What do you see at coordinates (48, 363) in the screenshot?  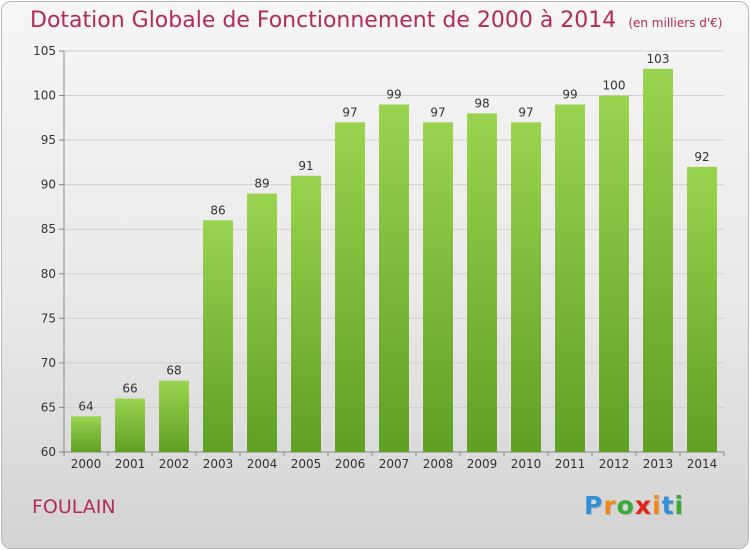 I see `y-tick-label: 70` at bounding box center [48, 363].